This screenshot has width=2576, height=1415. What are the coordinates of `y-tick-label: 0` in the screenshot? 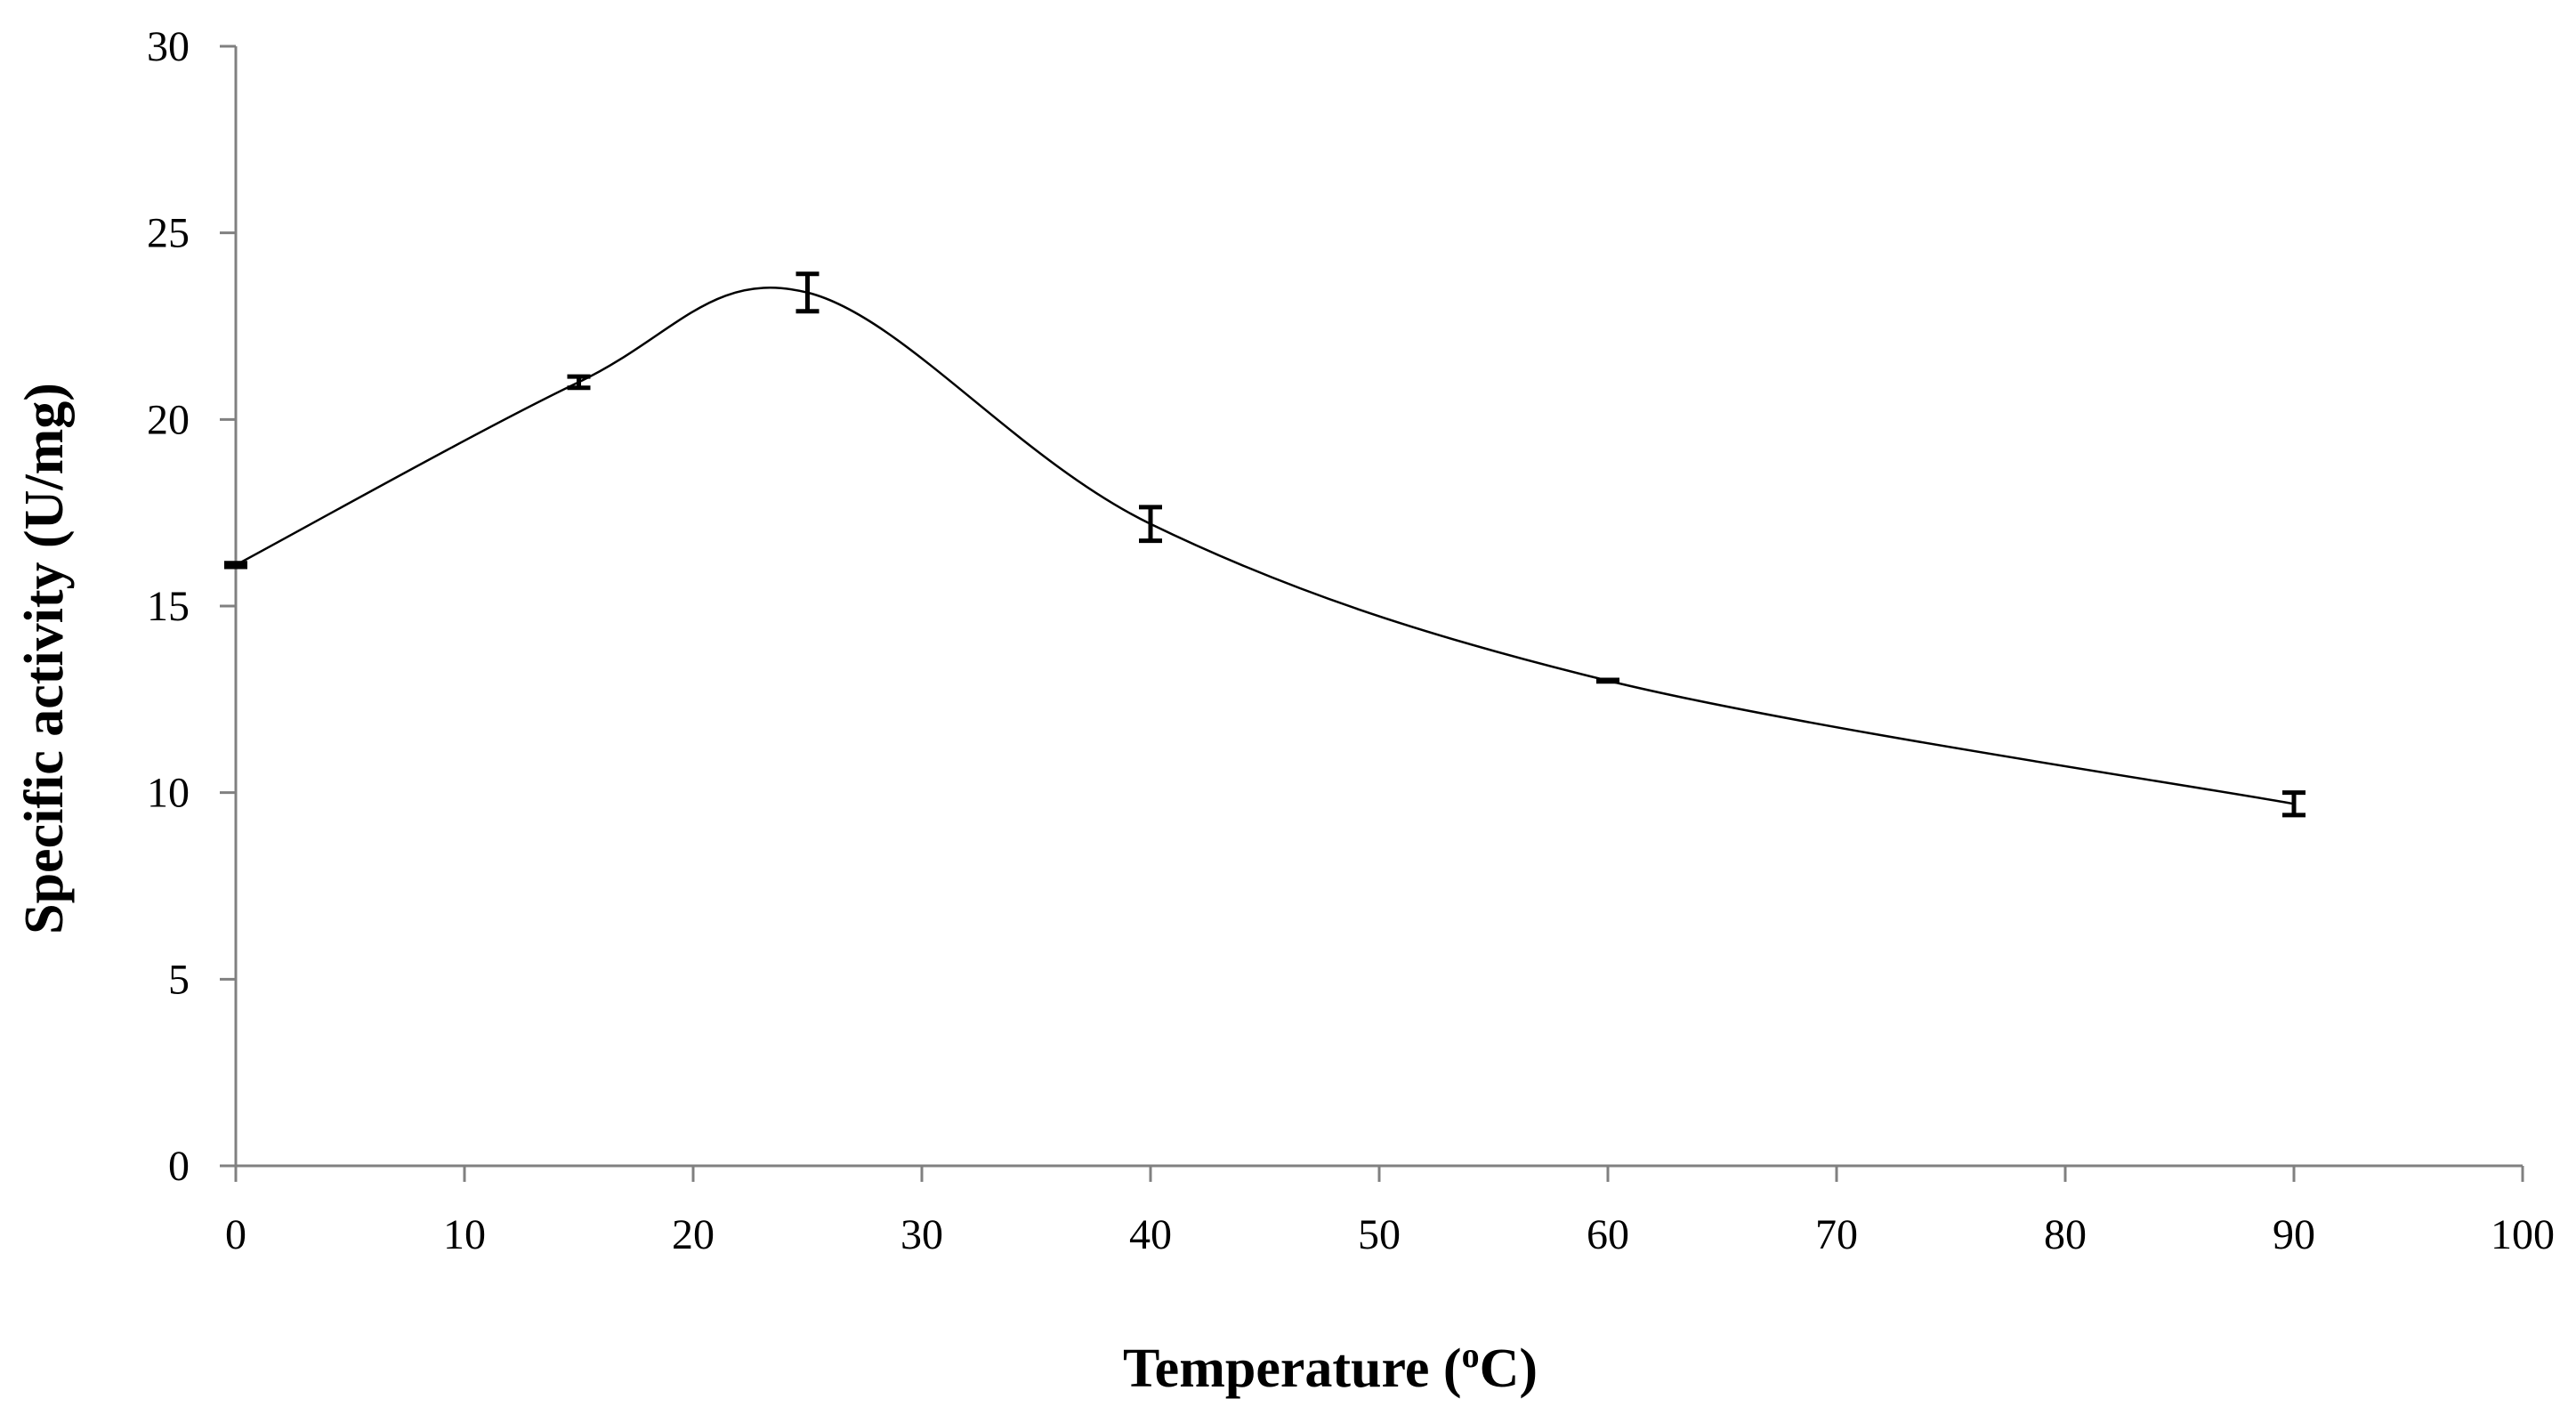 It's located at (179, 1166).